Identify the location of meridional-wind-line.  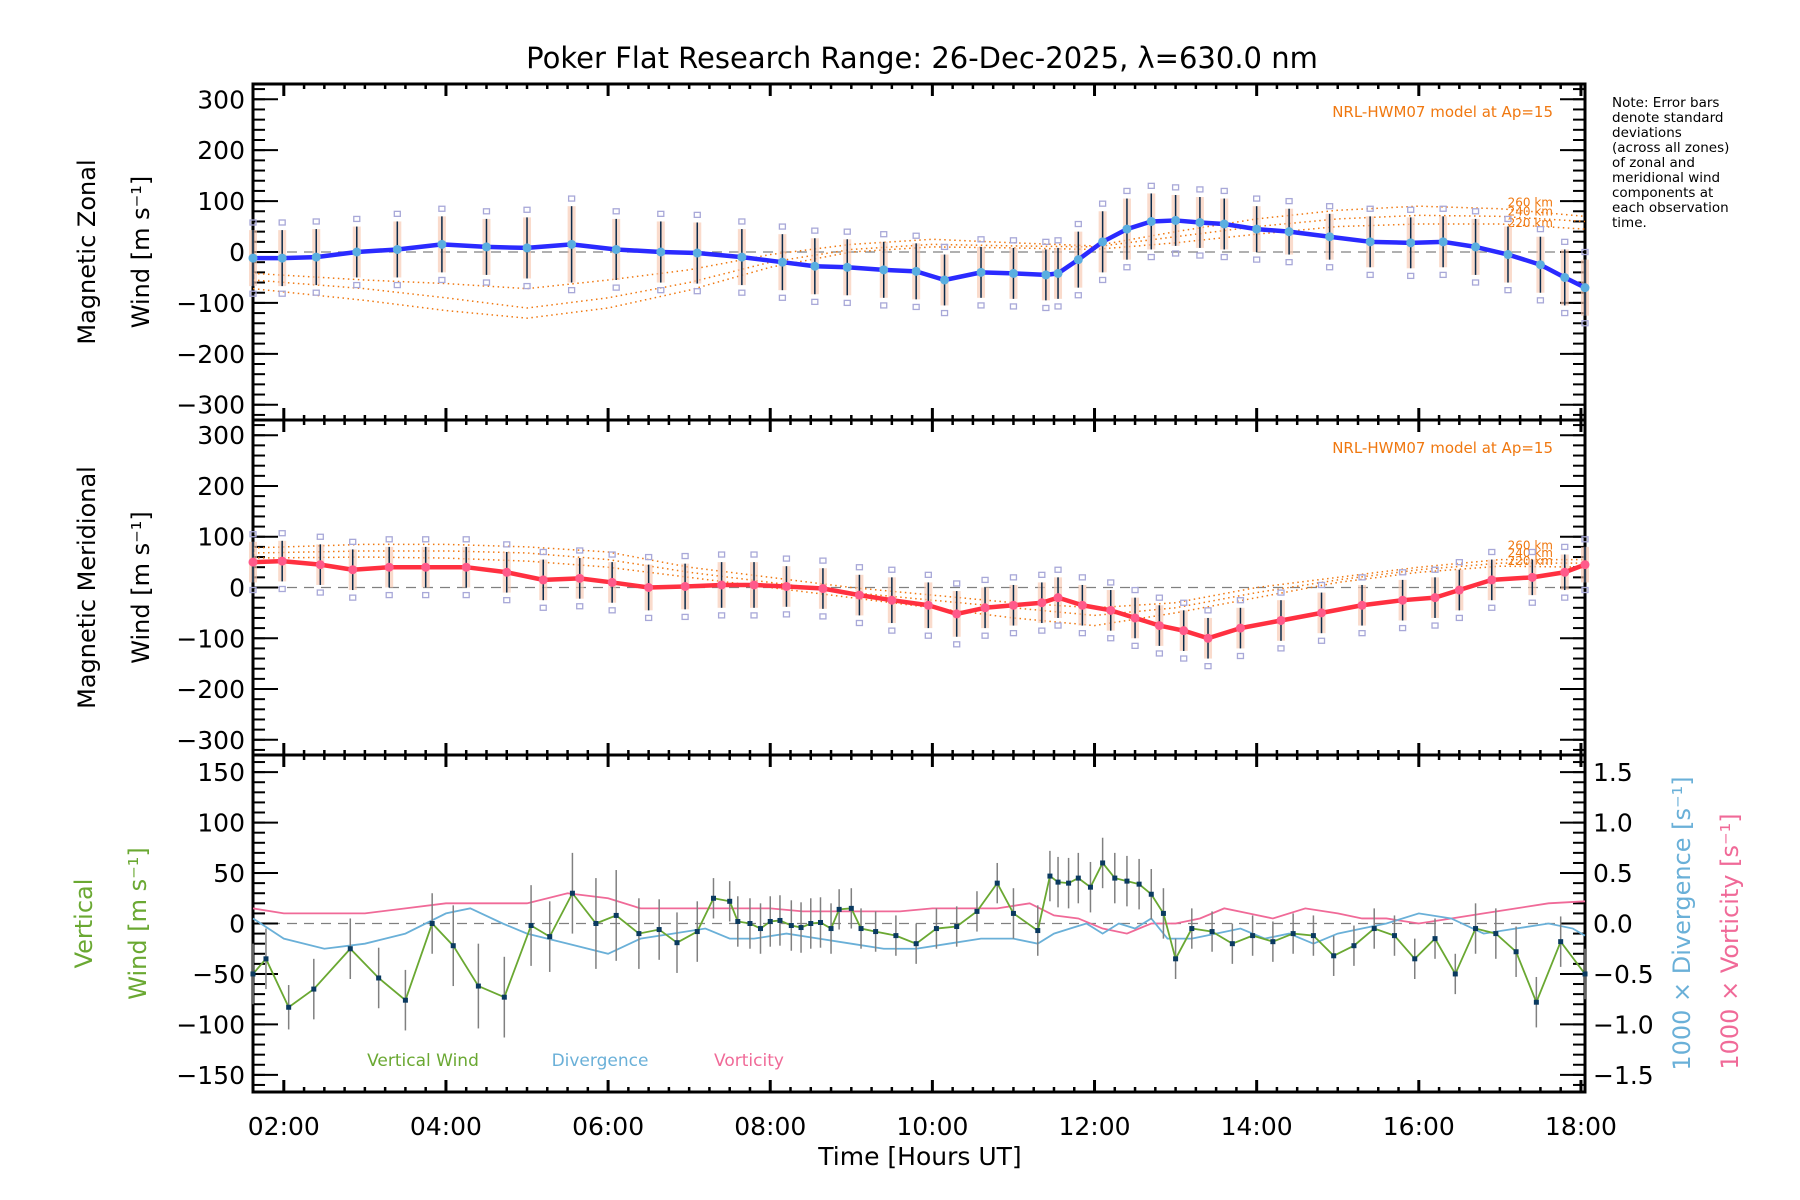
(919, 599).